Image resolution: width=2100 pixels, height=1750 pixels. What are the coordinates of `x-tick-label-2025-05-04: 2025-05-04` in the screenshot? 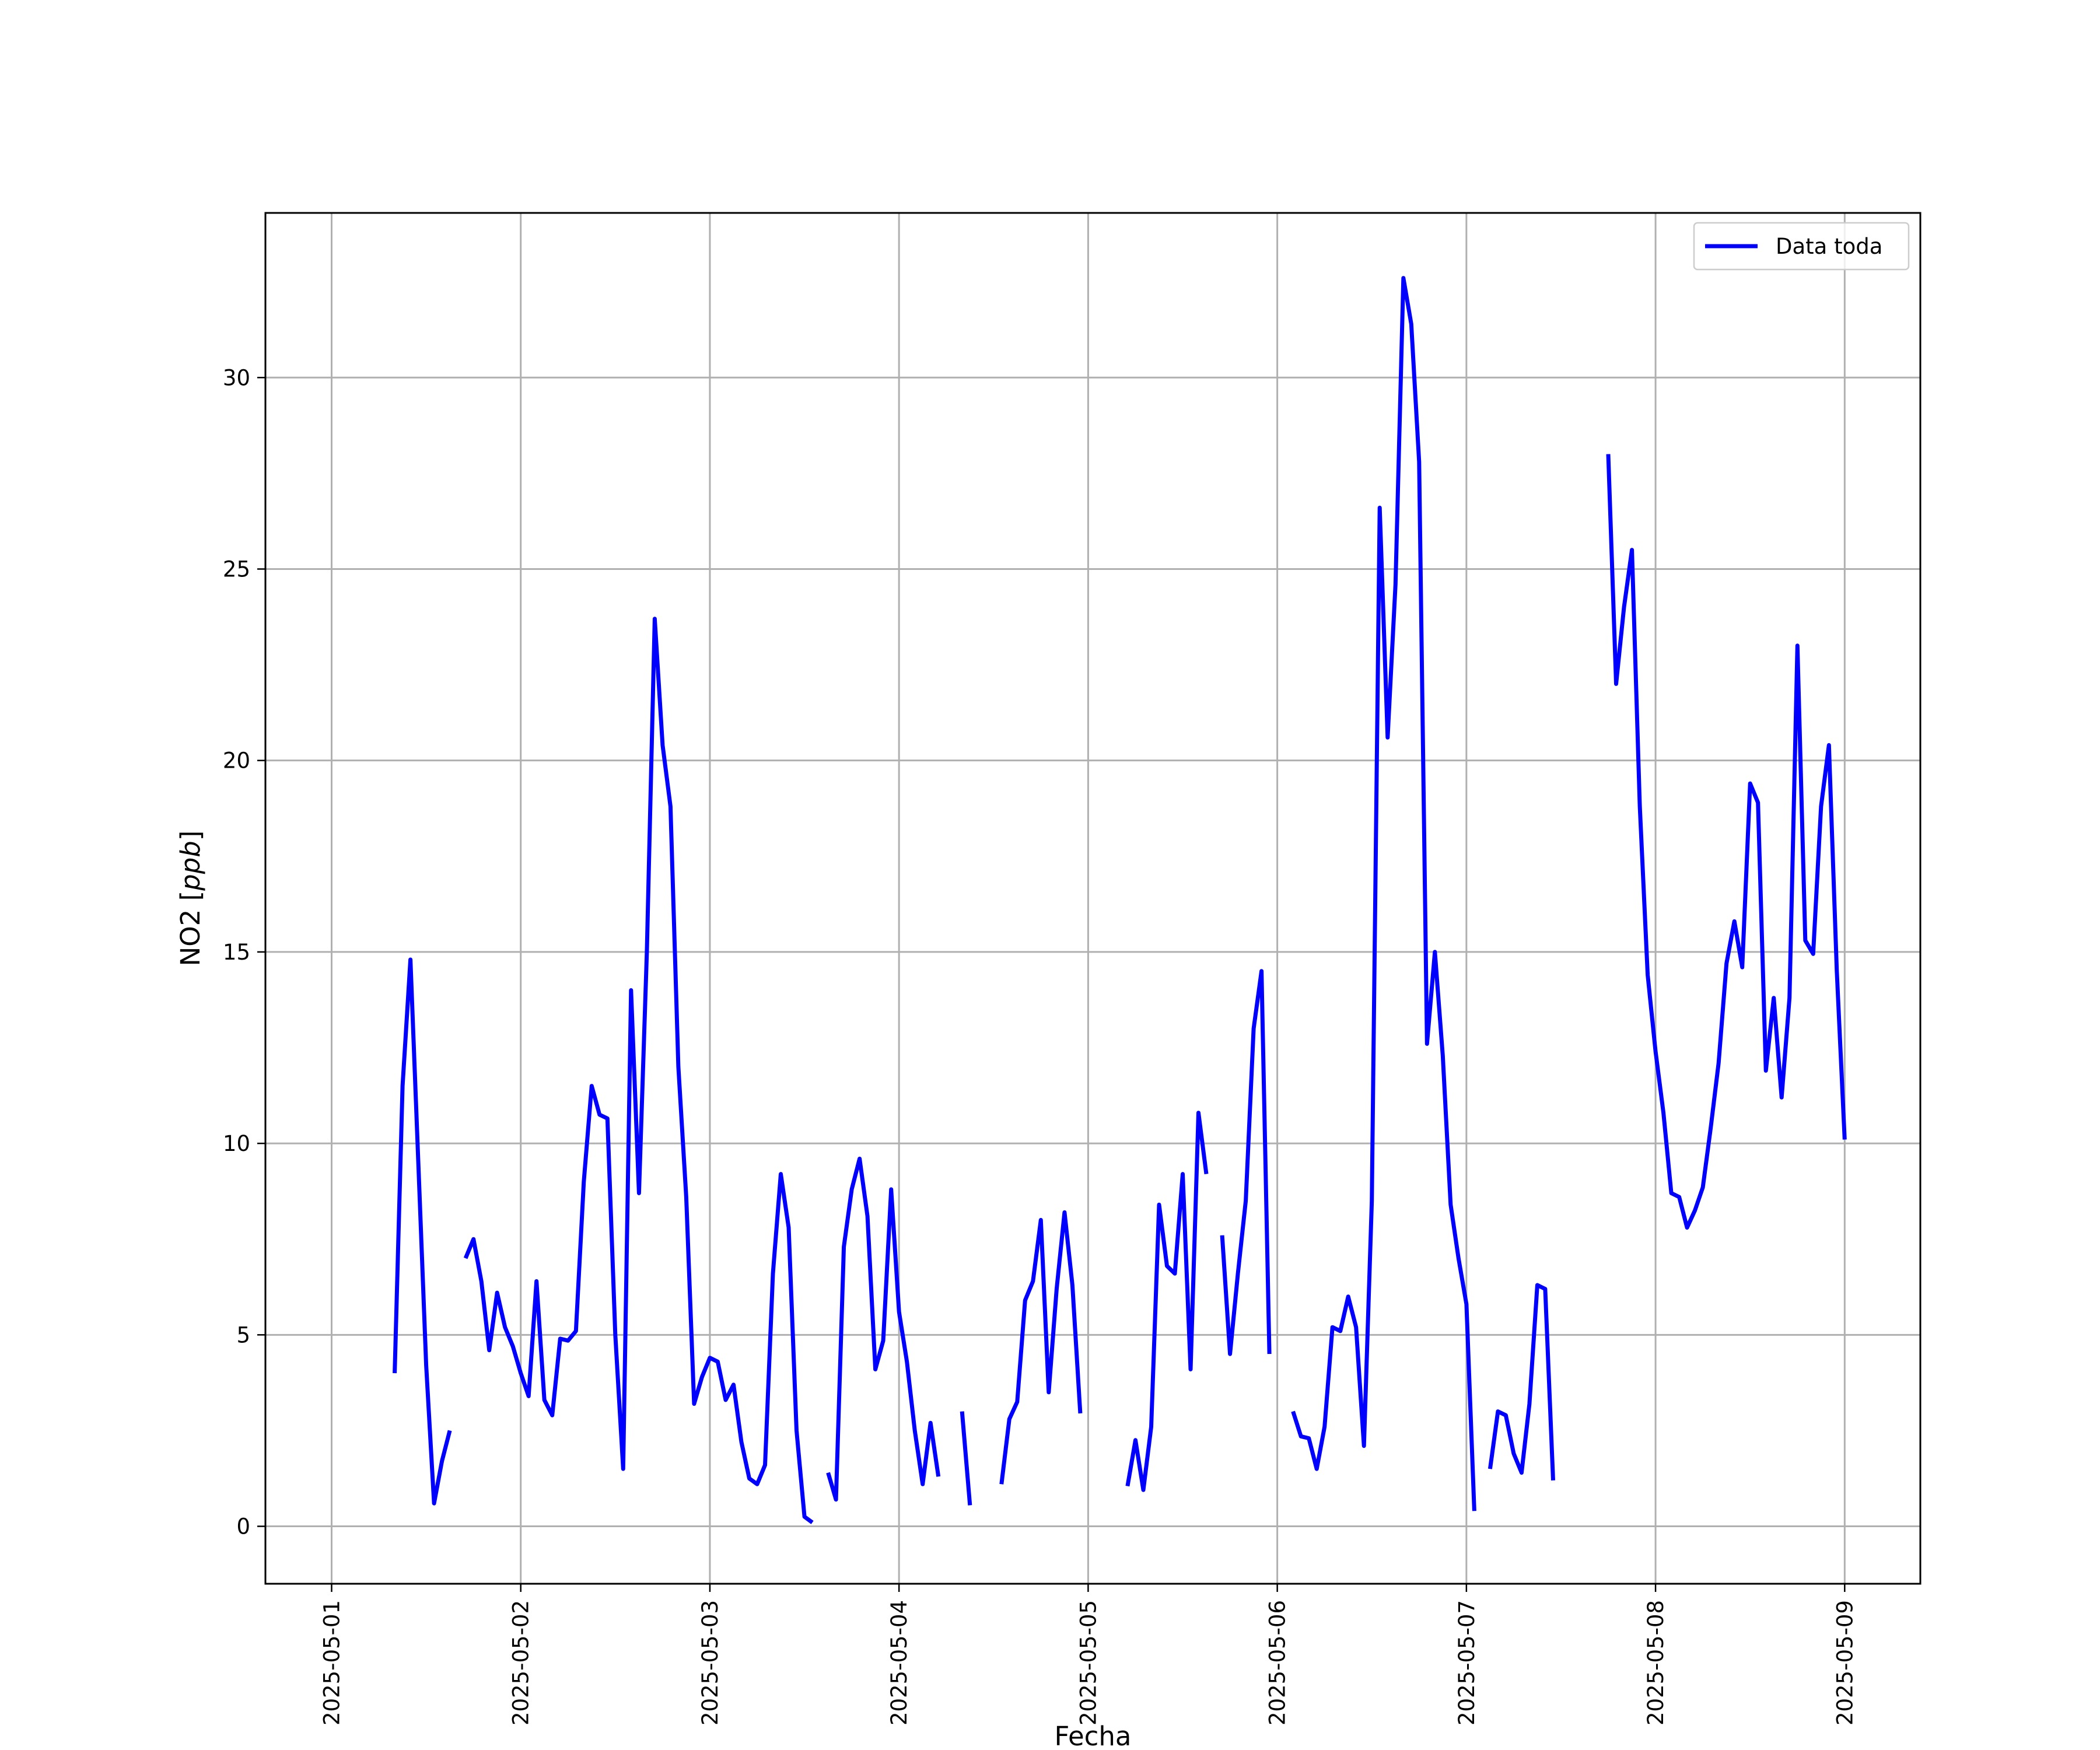 It's located at (900, 1663).